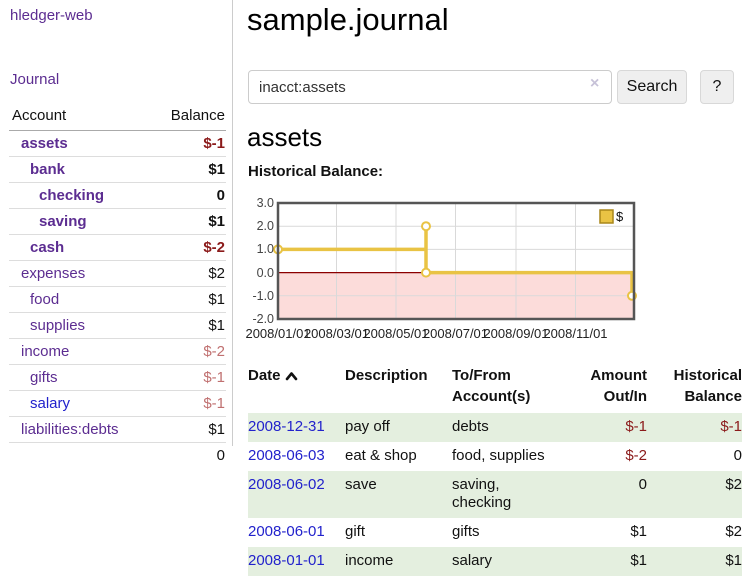 The image size is (742, 582). I want to click on legend-swatch, so click(606, 216).